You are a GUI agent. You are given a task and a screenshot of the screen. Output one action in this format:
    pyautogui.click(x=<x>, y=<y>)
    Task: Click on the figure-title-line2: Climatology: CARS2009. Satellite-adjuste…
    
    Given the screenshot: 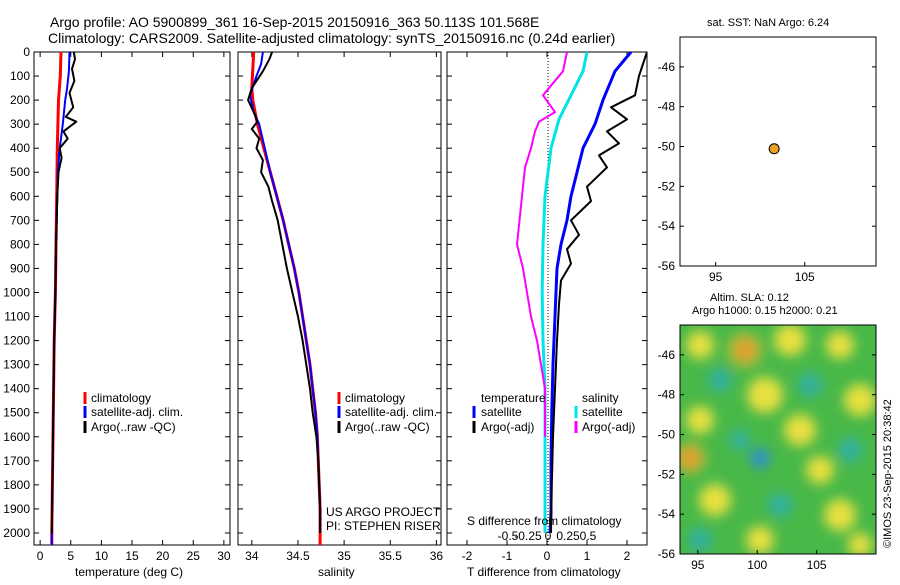 What is the action you would take?
    pyautogui.click(x=331, y=38)
    